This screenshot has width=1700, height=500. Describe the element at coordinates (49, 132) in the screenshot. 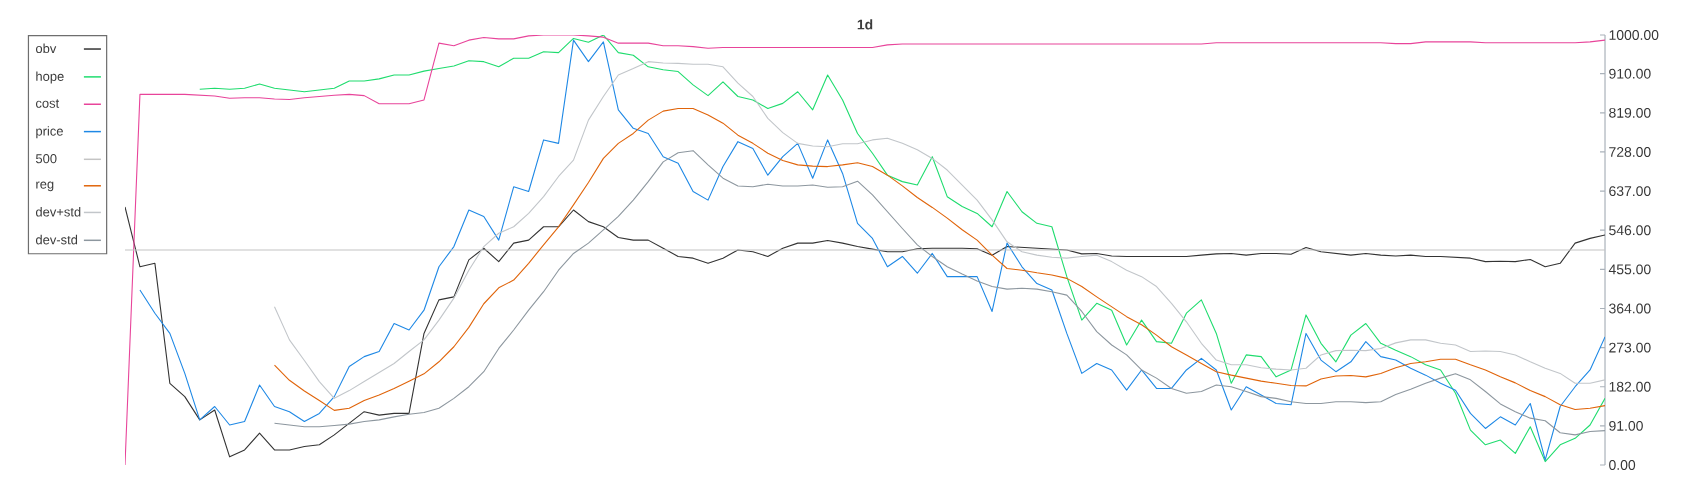

I see `legend-label: price` at that location.